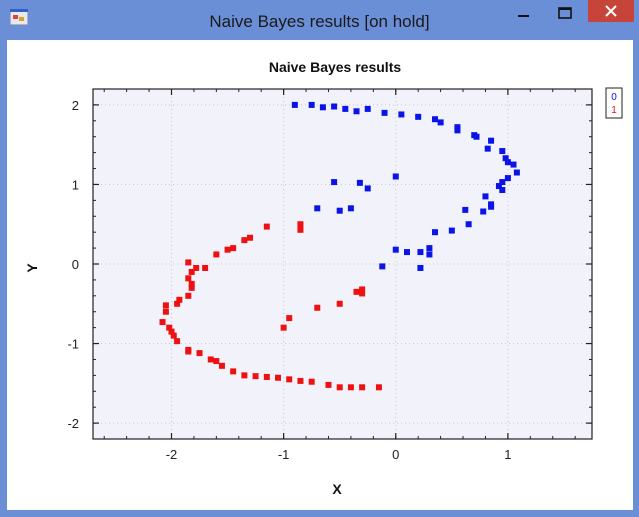  I want to click on y-tick-label: -1, so click(73, 344).